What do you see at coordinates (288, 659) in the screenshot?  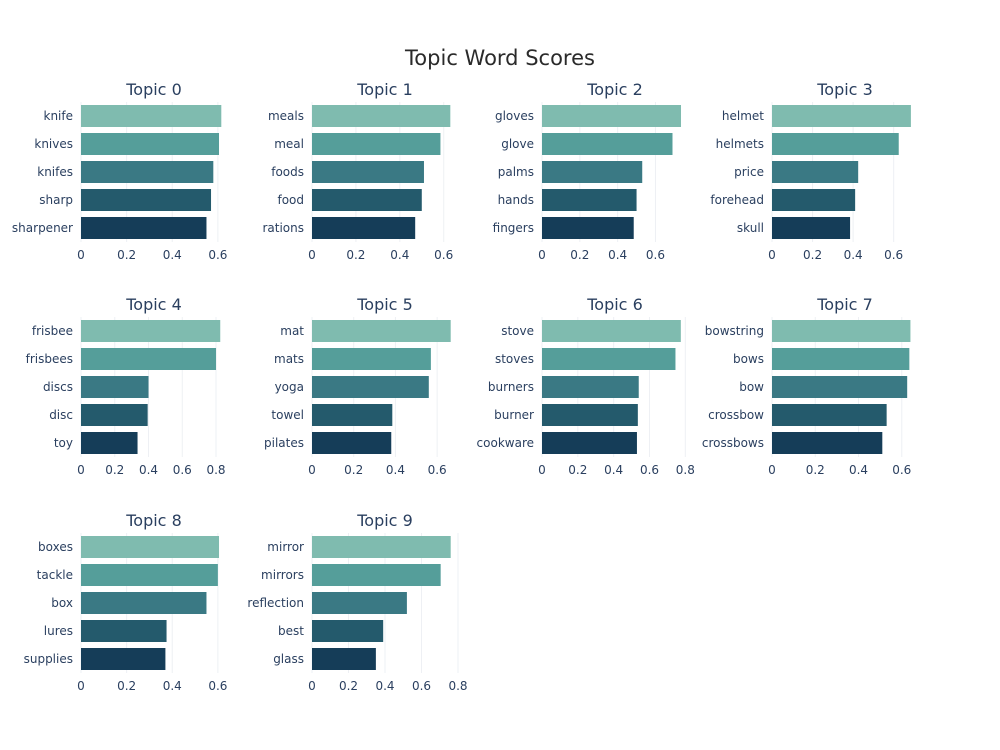 I see `category-label: glass` at bounding box center [288, 659].